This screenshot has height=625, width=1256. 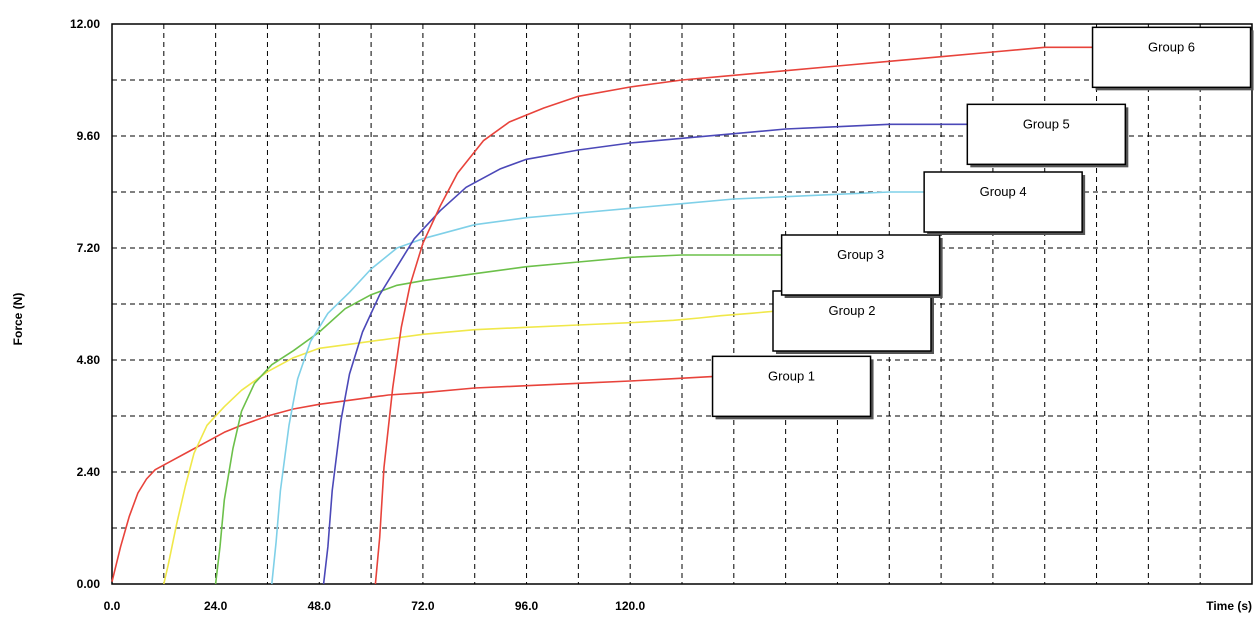 What do you see at coordinates (375, 606) in the screenshot?
I see `x-axis-ticks: 0.0 24.0 48.0 72.0 96.0 120.0` at bounding box center [375, 606].